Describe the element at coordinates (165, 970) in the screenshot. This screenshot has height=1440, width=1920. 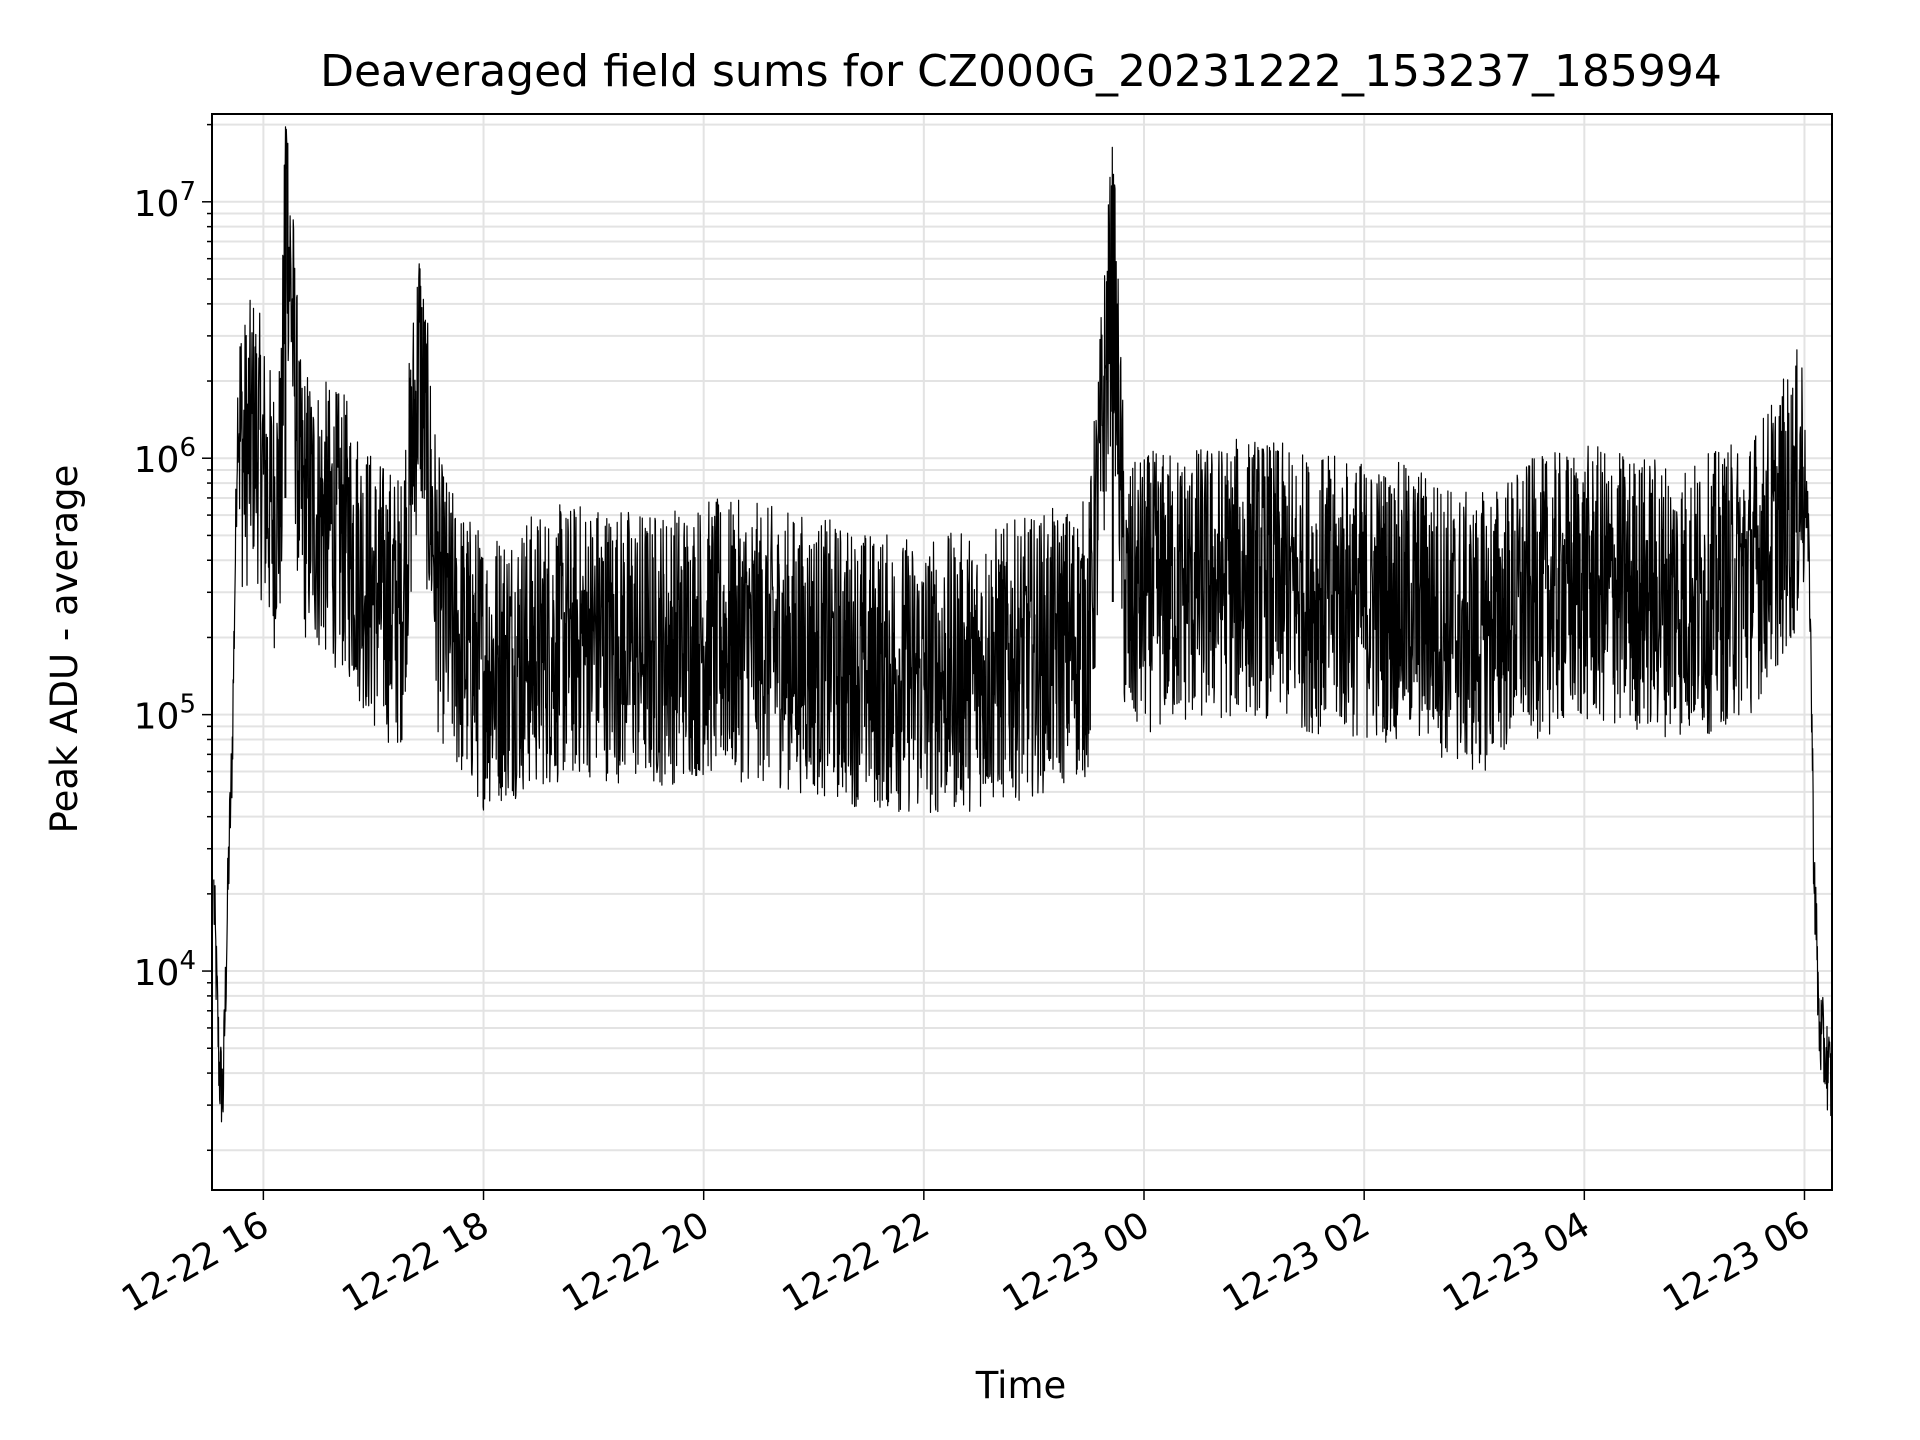
I see `y-tick-label: 10⁴` at that location.